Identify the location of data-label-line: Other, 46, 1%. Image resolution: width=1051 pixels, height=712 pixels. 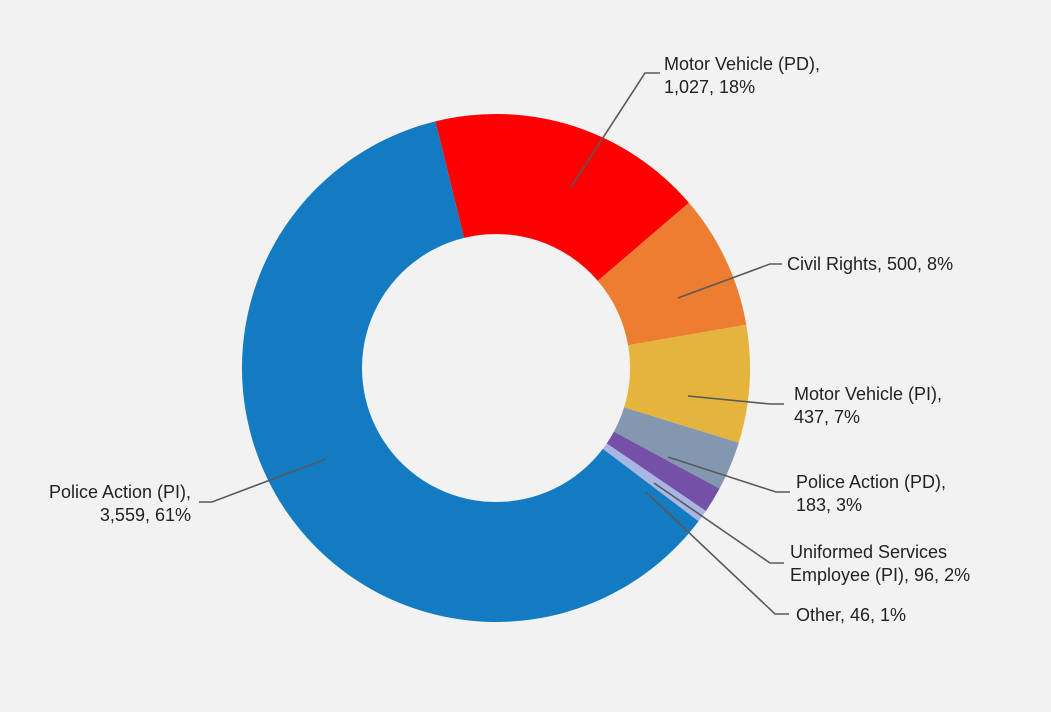
(851, 615).